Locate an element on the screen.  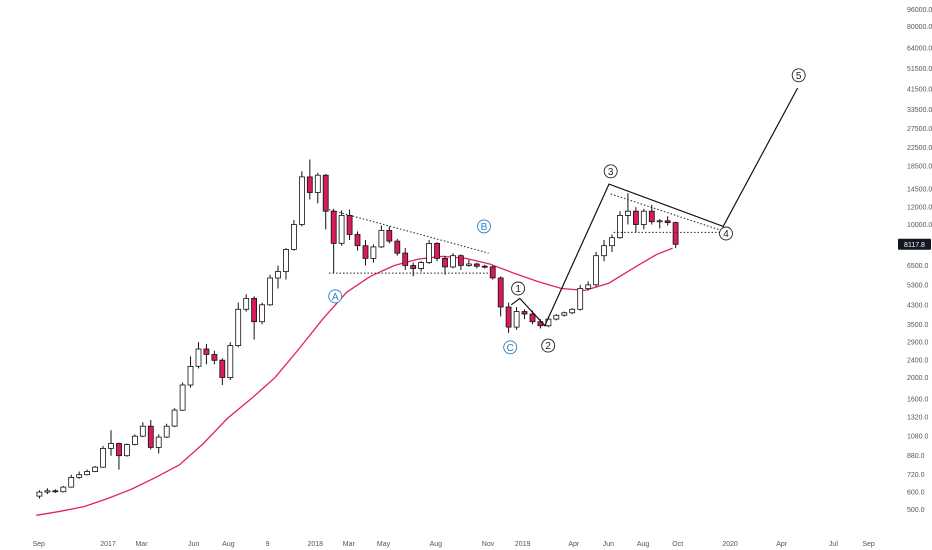
wave-label-a: A is located at coordinates (335, 296).